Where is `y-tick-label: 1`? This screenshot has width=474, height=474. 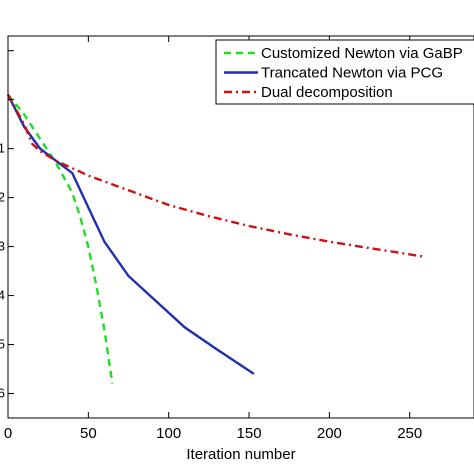 y-tick-label: 1 is located at coordinates (2, 148).